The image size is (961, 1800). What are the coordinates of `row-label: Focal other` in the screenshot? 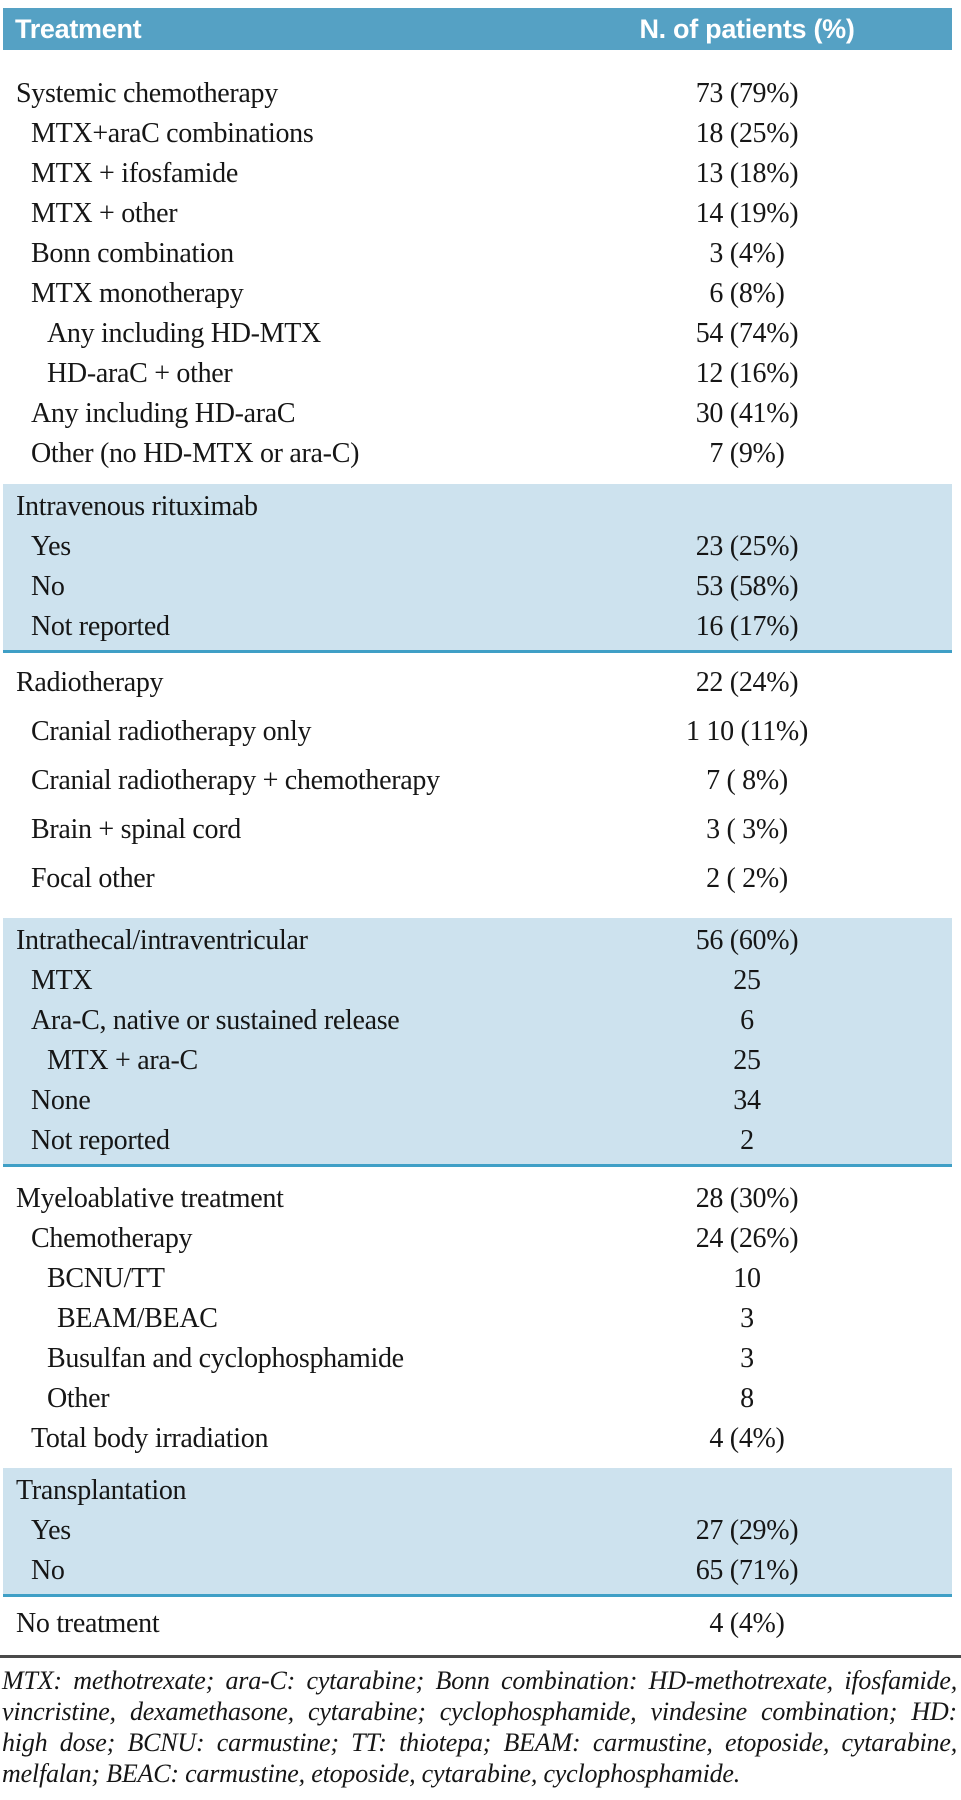 It's located at (93, 878).